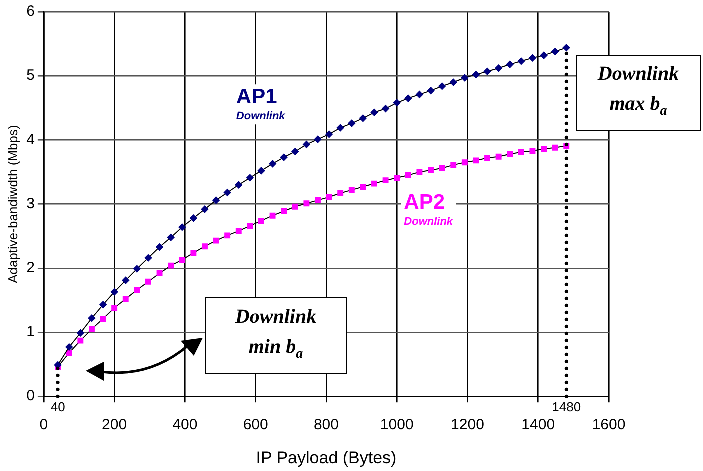  What do you see at coordinates (12, 204) in the screenshot?
I see `y-axis-title: Adaptive-bandiwdth (Mbps)` at bounding box center [12, 204].